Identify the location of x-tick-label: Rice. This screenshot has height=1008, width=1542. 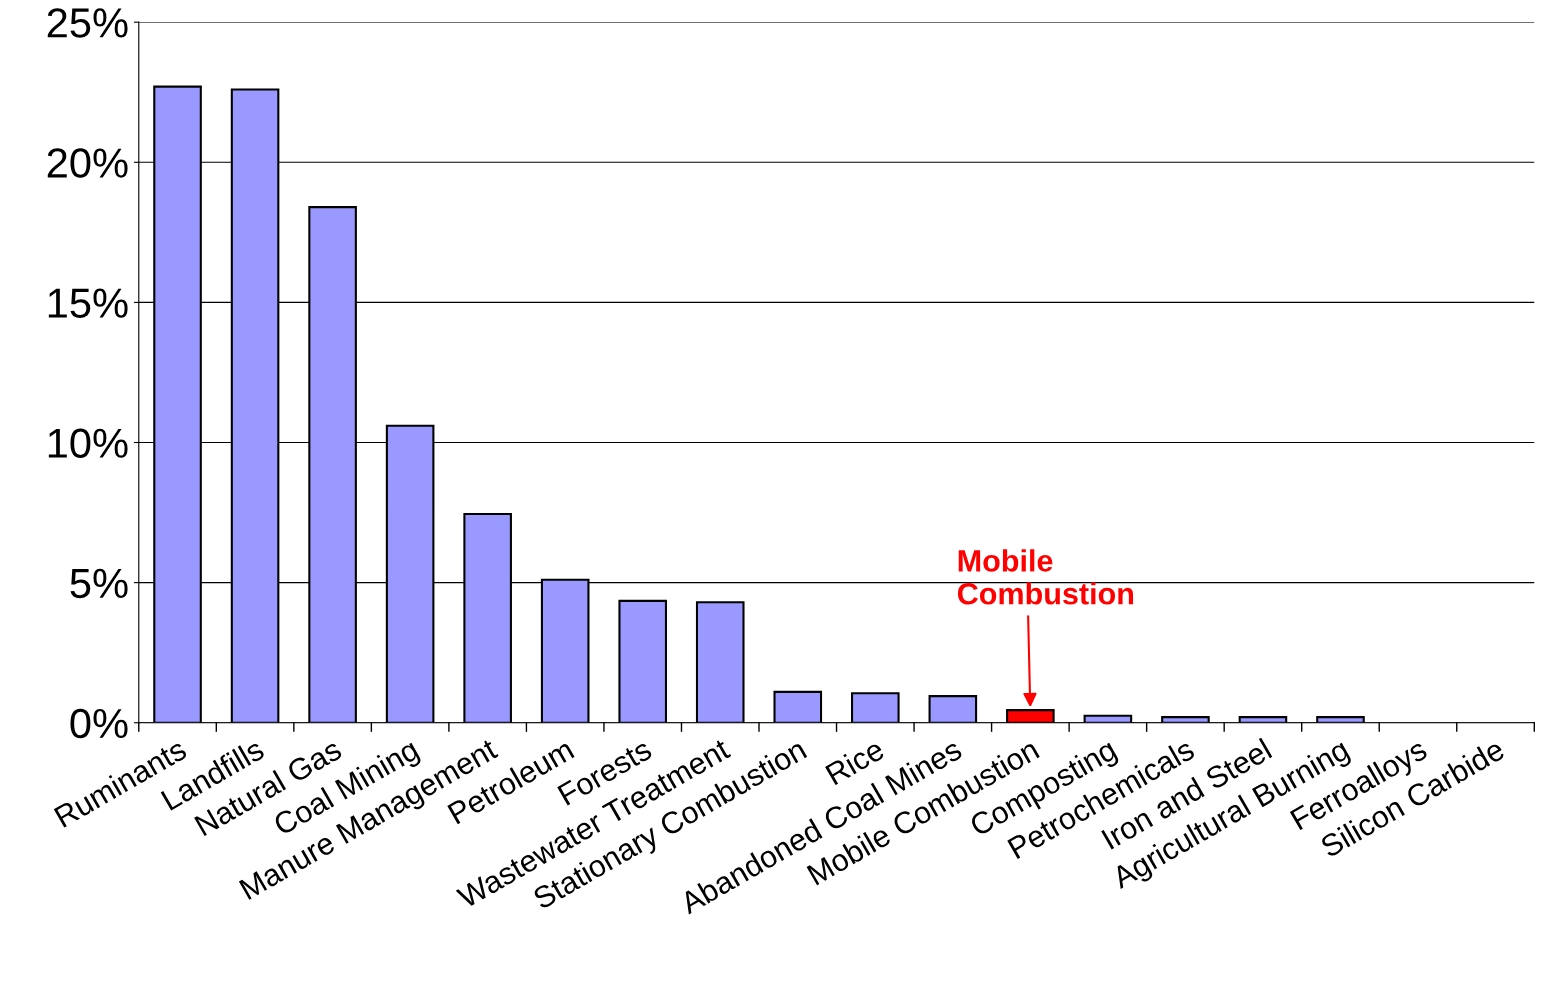
(855, 761).